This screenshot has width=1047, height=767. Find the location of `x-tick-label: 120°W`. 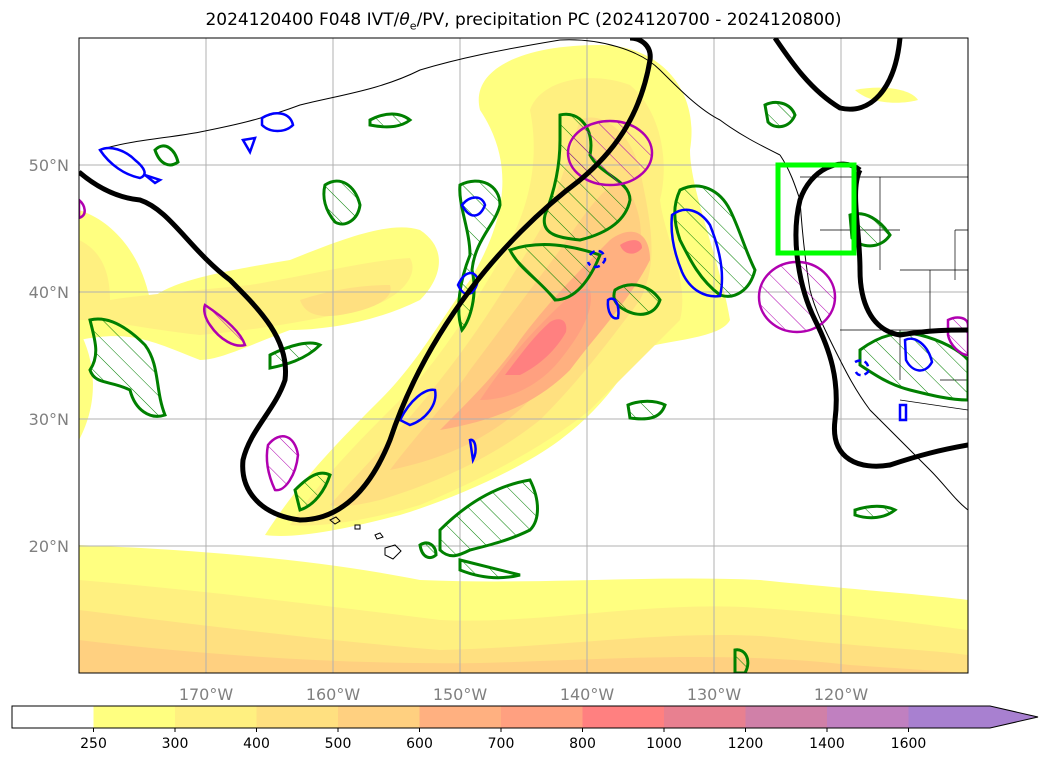

x-tick-label: 120°W is located at coordinates (841, 694).